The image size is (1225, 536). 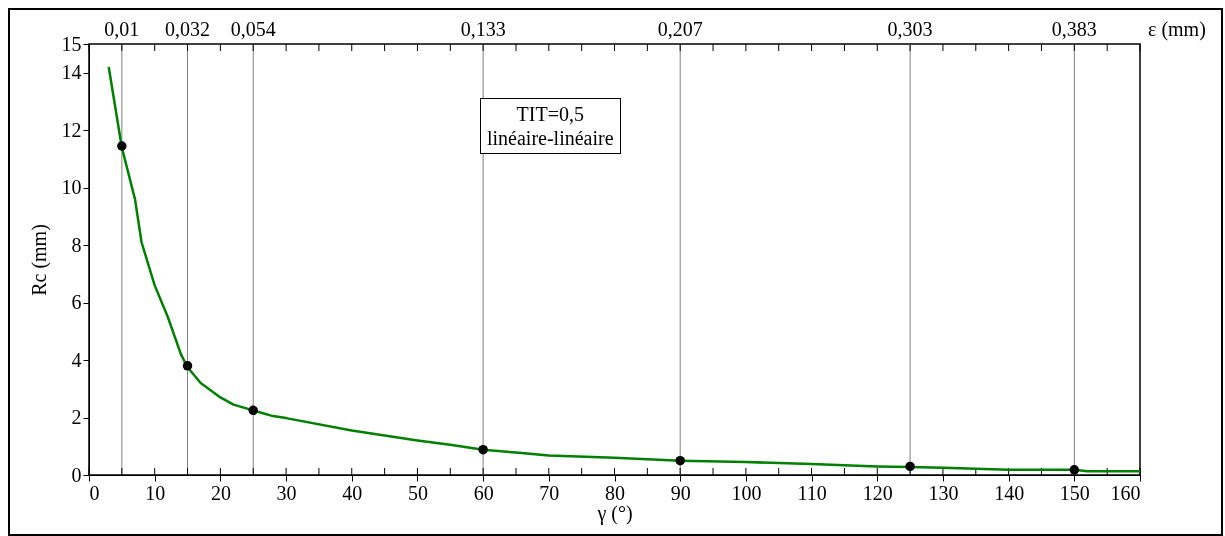 I want to click on note-box: TIT=0,5 linéaire-linéaire, so click(x=550, y=126).